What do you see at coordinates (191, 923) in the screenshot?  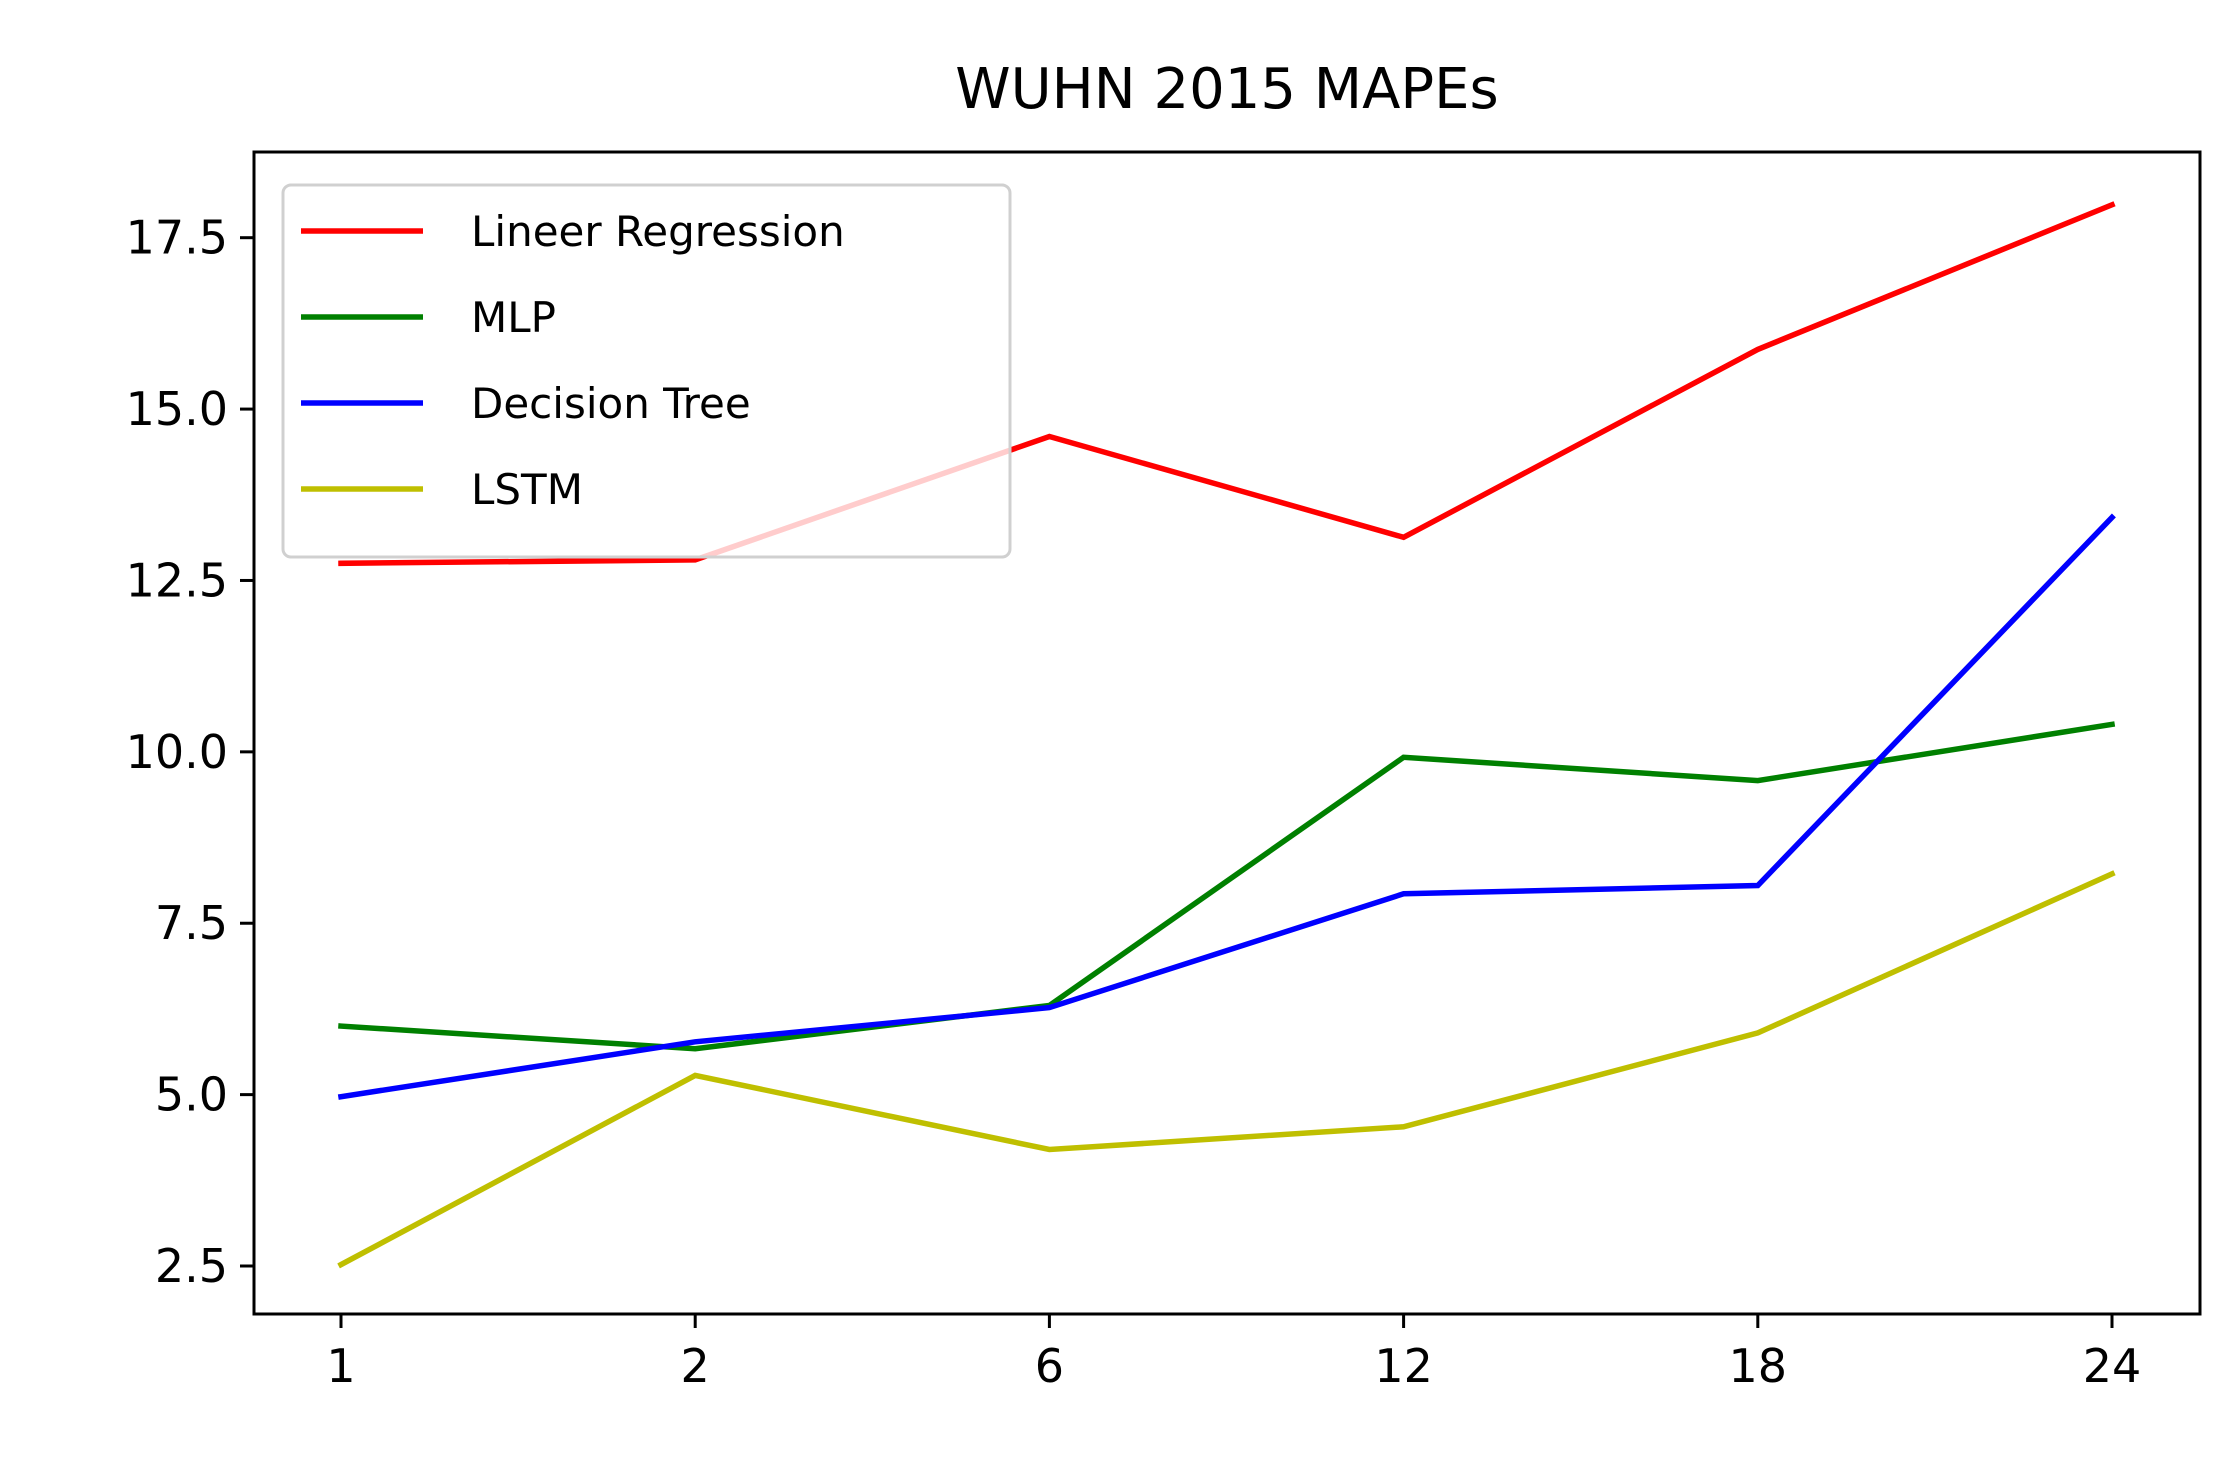 I see `y-tick-label: 7.5` at bounding box center [191, 923].